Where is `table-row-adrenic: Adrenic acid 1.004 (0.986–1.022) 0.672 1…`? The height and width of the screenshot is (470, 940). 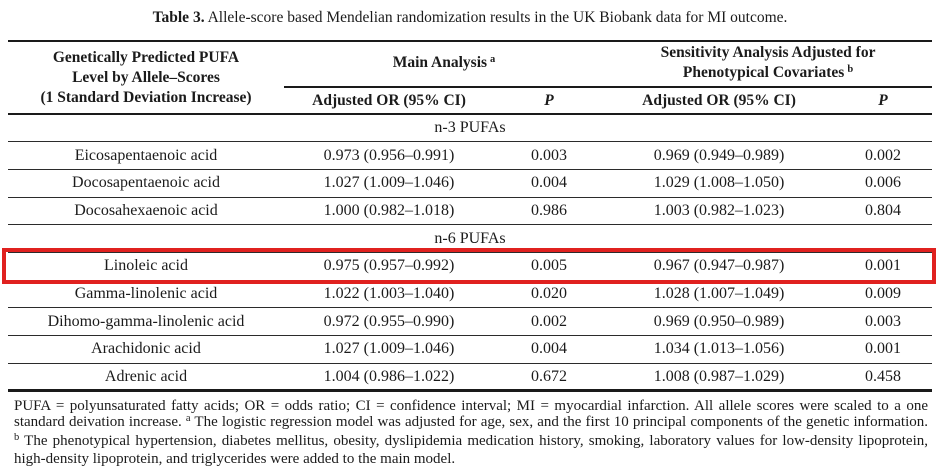
table-row-adrenic: Adrenic acid 1.004 (0.986–1.022) 0.672 1… is located at coordinates (470, 378).